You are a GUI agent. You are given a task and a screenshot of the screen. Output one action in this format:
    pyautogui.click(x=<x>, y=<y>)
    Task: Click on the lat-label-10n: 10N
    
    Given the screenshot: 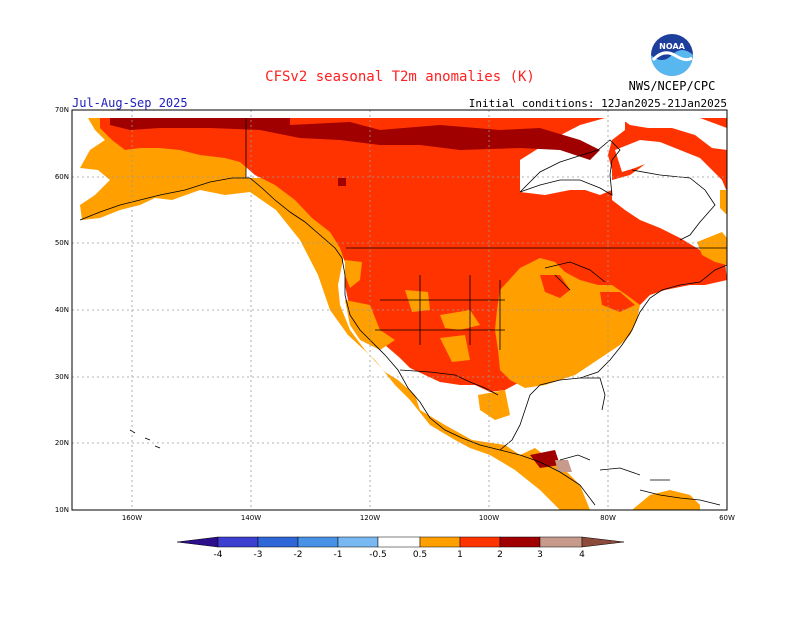 What is the action you would take?
    pyautogui.click(x=62, y=510)
    